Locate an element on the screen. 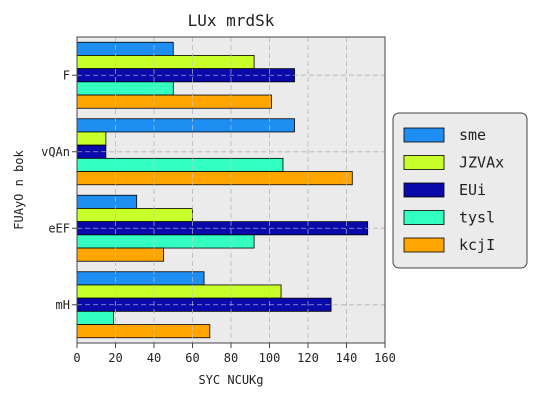  bar-JZVAx-F is located at coordinates (165, 62).